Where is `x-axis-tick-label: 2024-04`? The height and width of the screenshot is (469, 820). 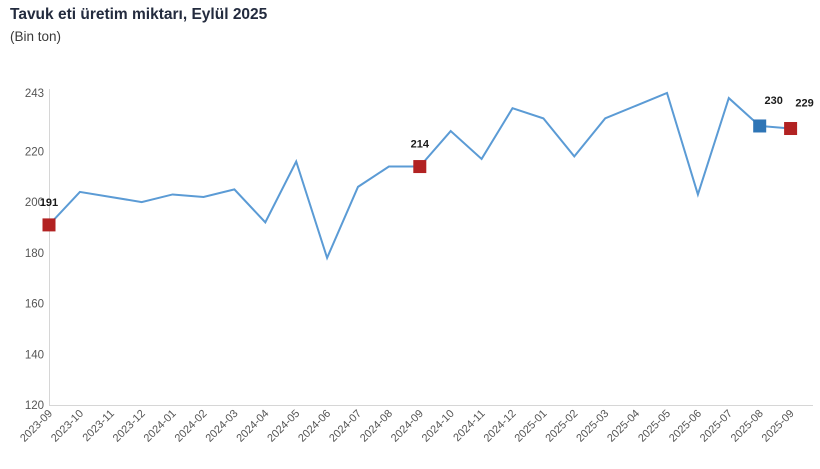 x-axis-tick-label: 2024-04 is located at coordinates (252, 426).